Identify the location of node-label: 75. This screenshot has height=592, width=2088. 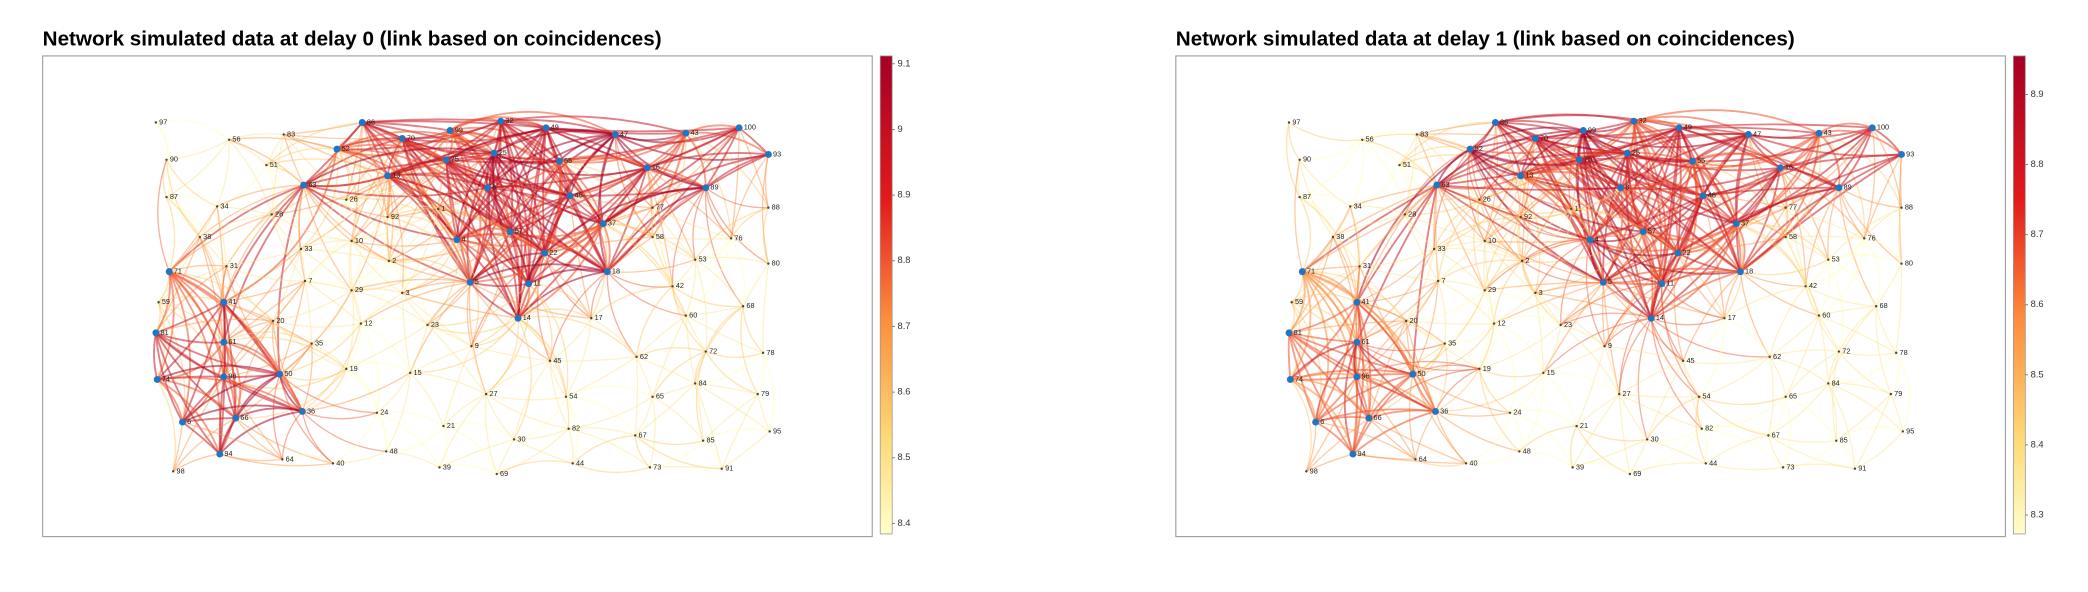
(1588, 159).